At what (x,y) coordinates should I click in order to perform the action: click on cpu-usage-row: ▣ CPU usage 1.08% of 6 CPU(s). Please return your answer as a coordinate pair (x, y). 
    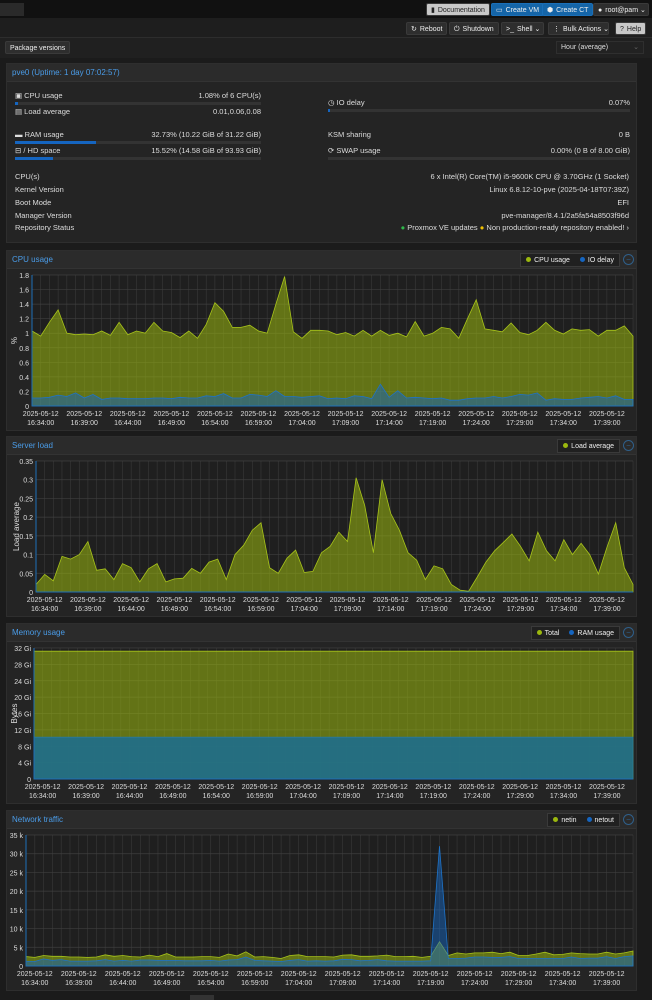
    Looking at the image, I should click on (138, 95).